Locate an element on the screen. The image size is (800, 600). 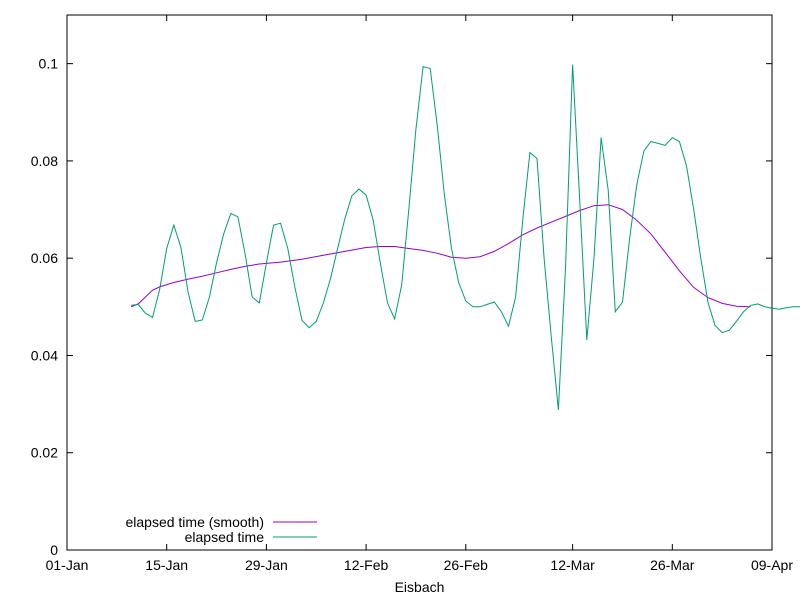
x-tick-label: 26-Feb is located at coordinates (466, 565).